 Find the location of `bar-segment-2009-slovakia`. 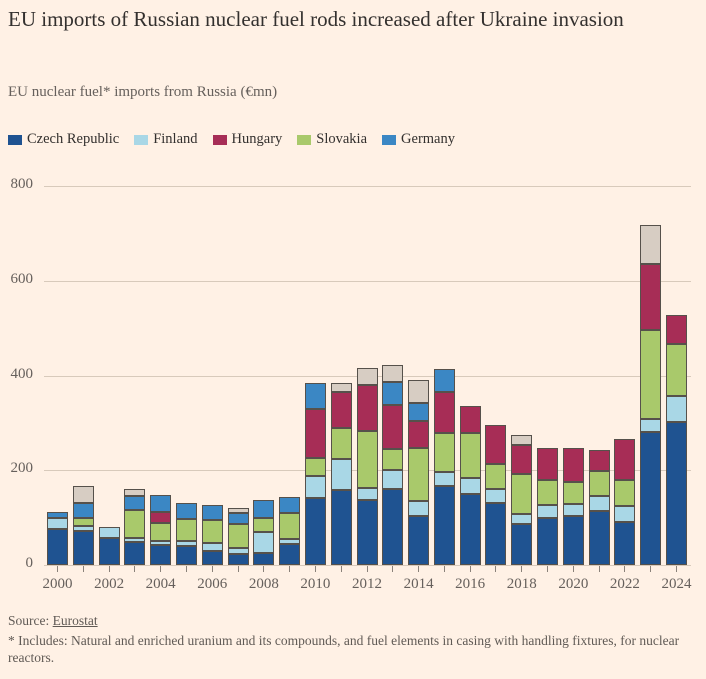

bar-segment-2009-slovakia is located at coordinates (290, 526).